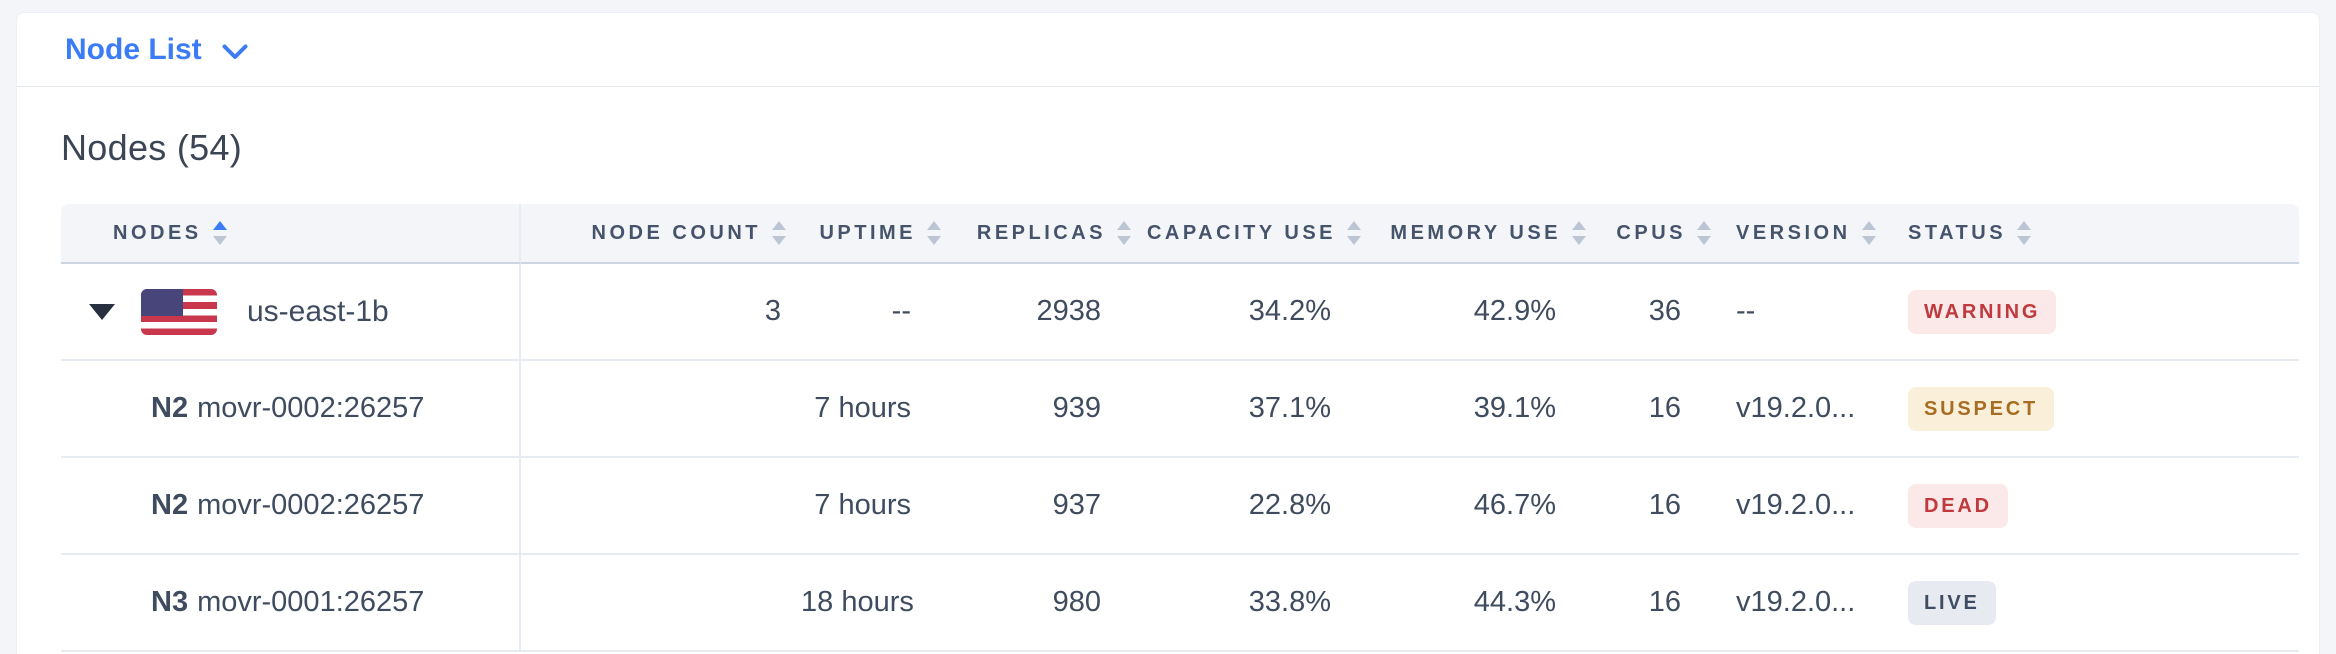 This screenshot has height=654, width=2336. I want to click on cell-cpus: 36, so click(1663, 312).